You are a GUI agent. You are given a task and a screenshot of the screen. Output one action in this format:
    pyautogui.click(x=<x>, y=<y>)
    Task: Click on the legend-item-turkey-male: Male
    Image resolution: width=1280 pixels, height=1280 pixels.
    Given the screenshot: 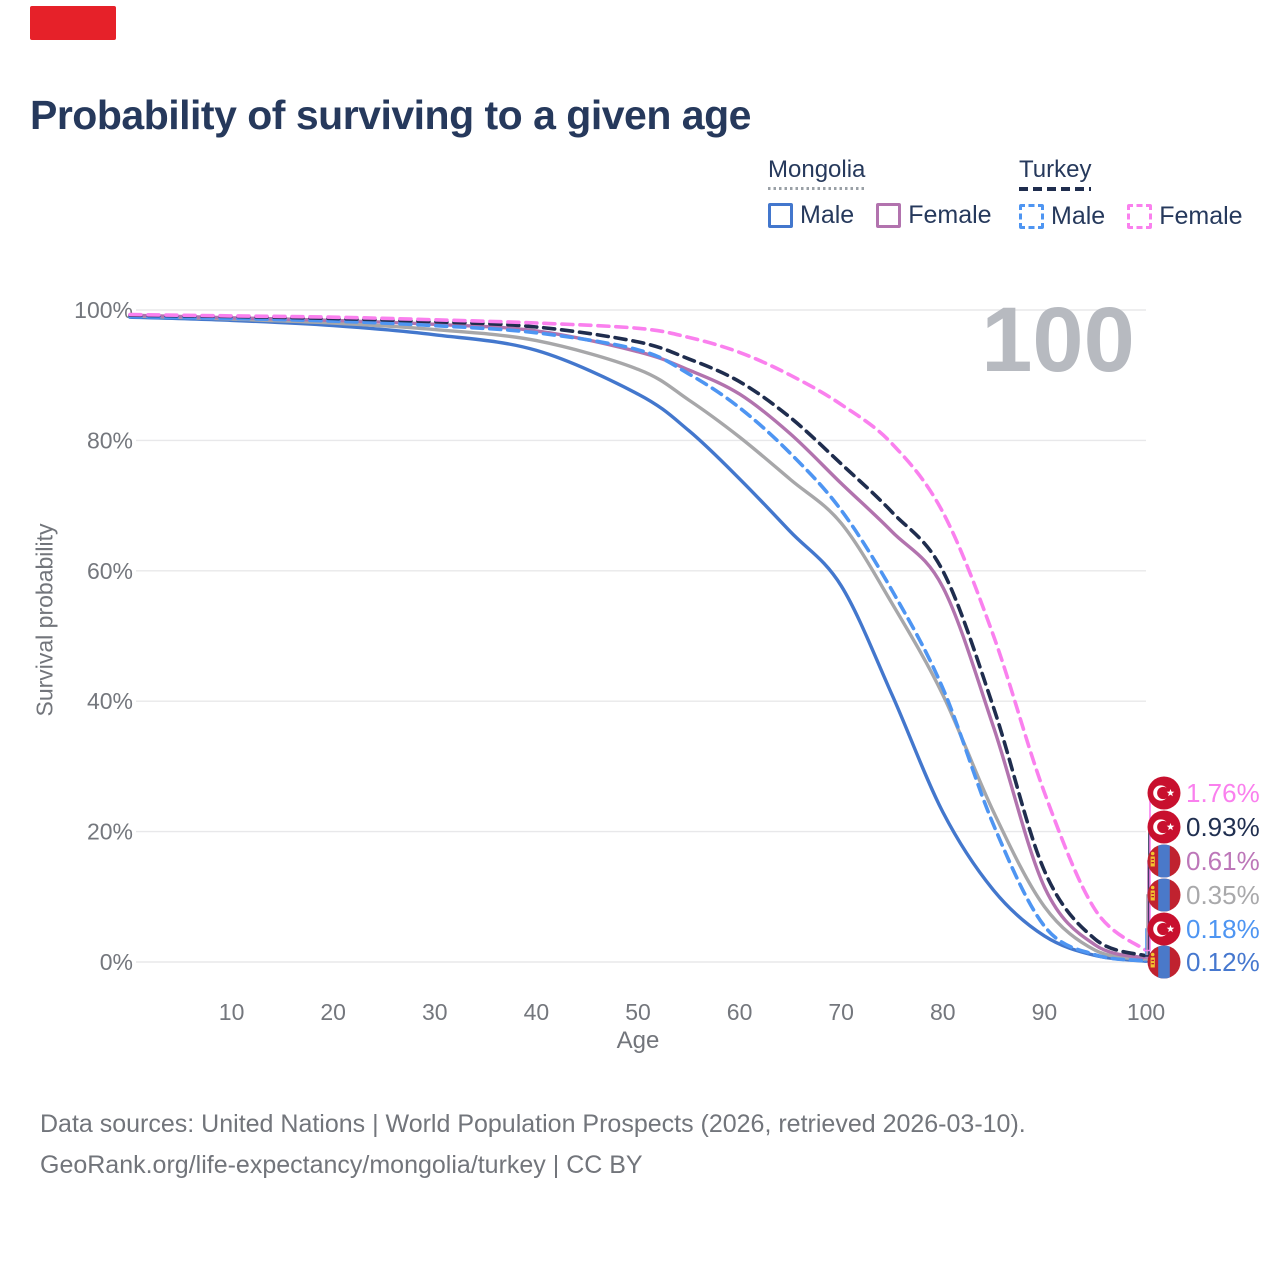 What is the action you would take?
    pyautogui.click(x=1062, y=216)
    